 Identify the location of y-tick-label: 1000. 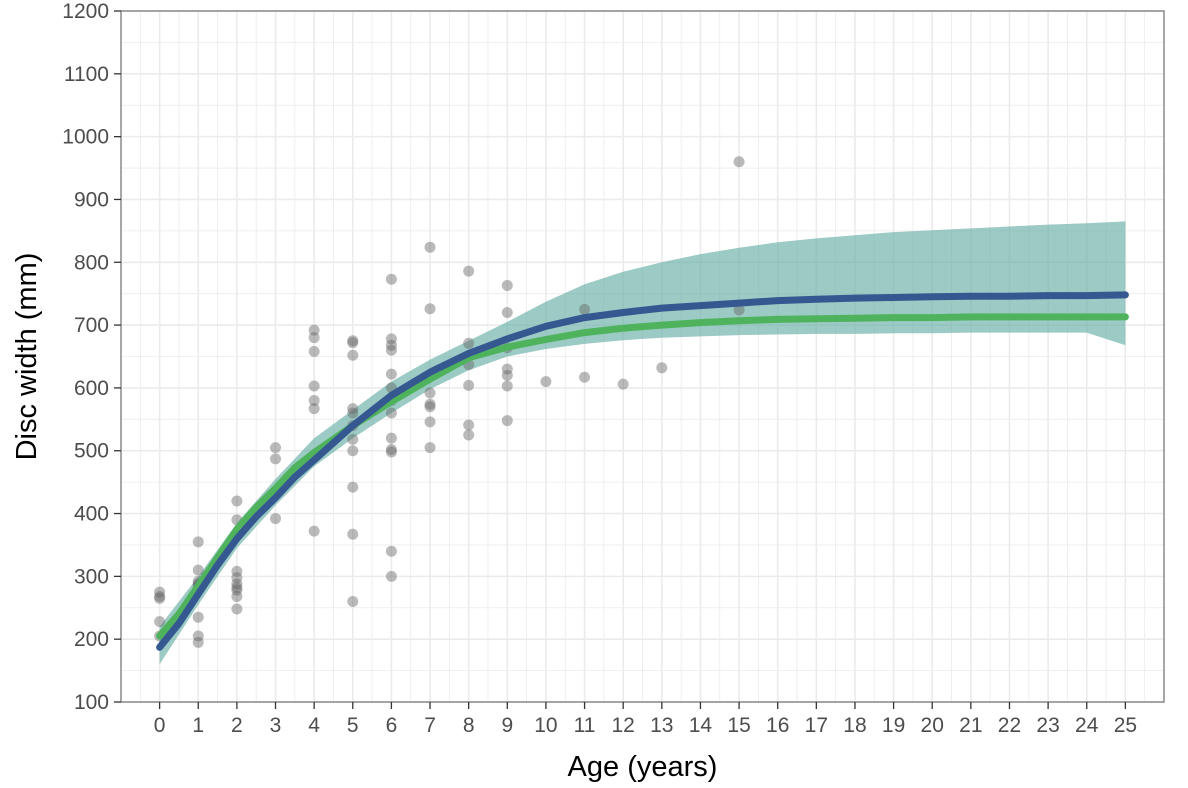
(85, 137).